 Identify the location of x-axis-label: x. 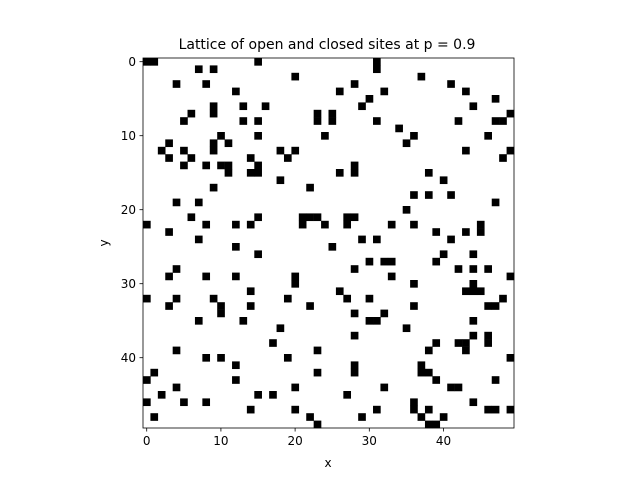
(327, 463).